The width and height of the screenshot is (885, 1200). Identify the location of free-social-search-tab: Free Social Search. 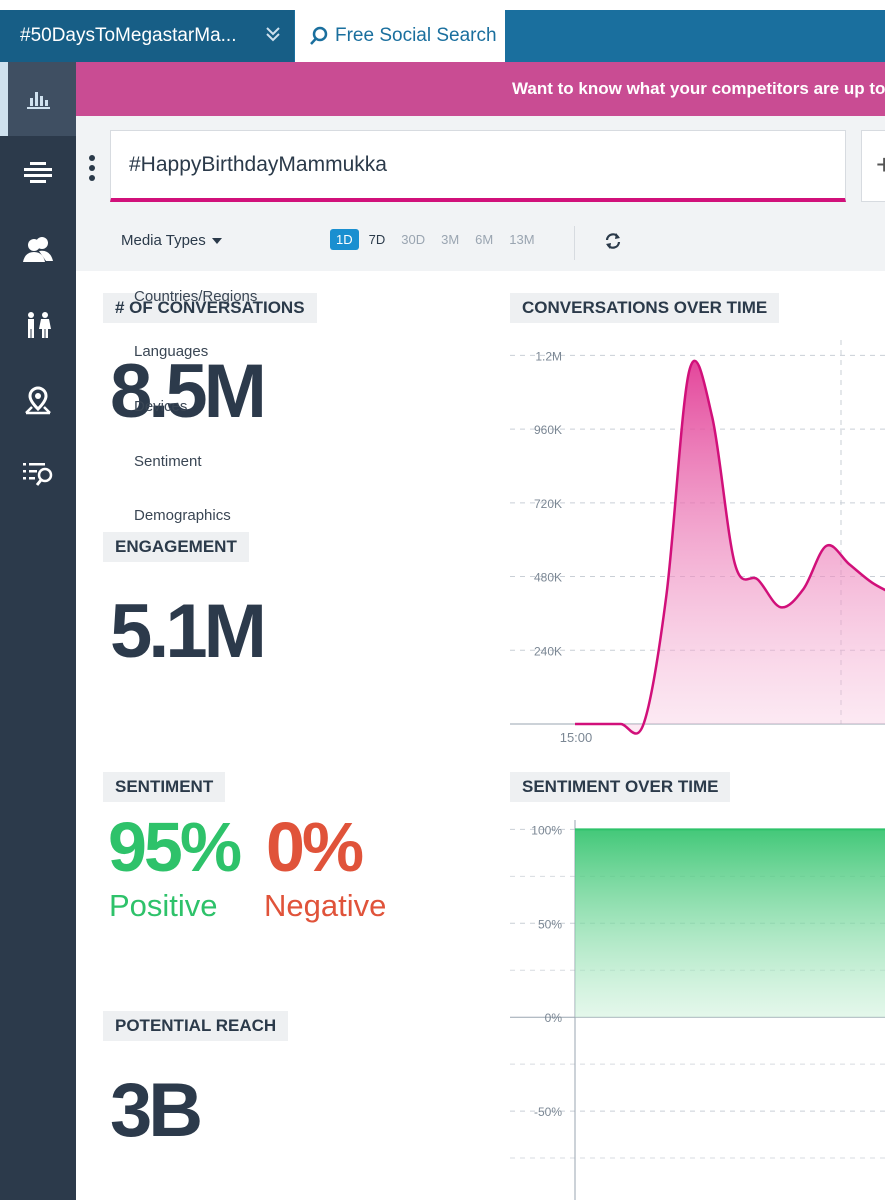
(400, 36).